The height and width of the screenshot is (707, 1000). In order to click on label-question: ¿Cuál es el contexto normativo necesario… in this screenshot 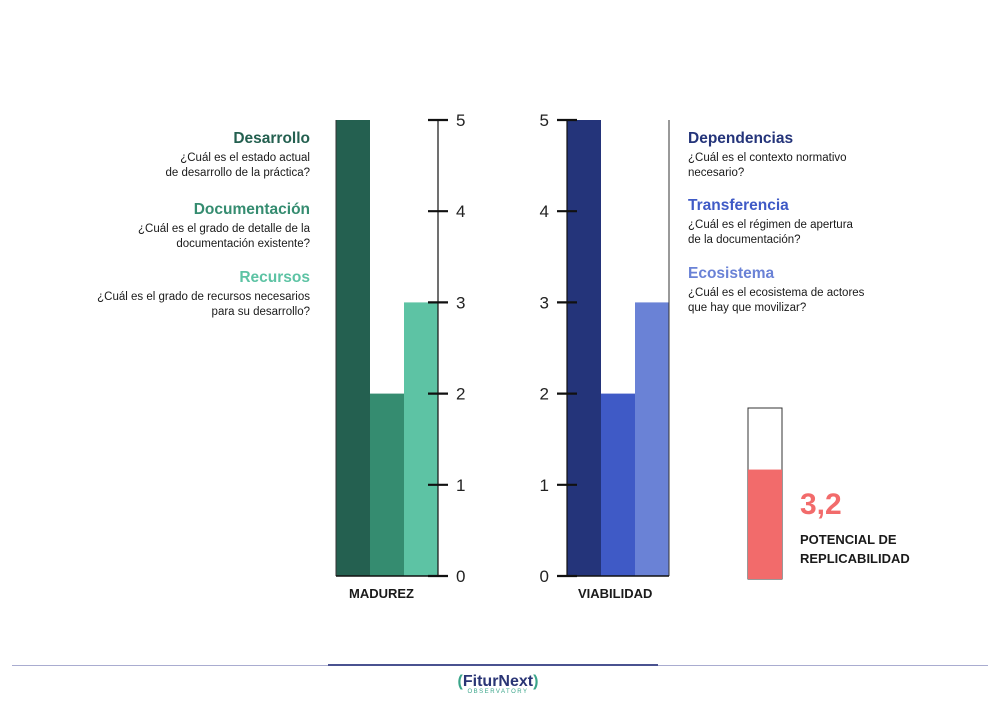, I will do `click(767, 165)`.